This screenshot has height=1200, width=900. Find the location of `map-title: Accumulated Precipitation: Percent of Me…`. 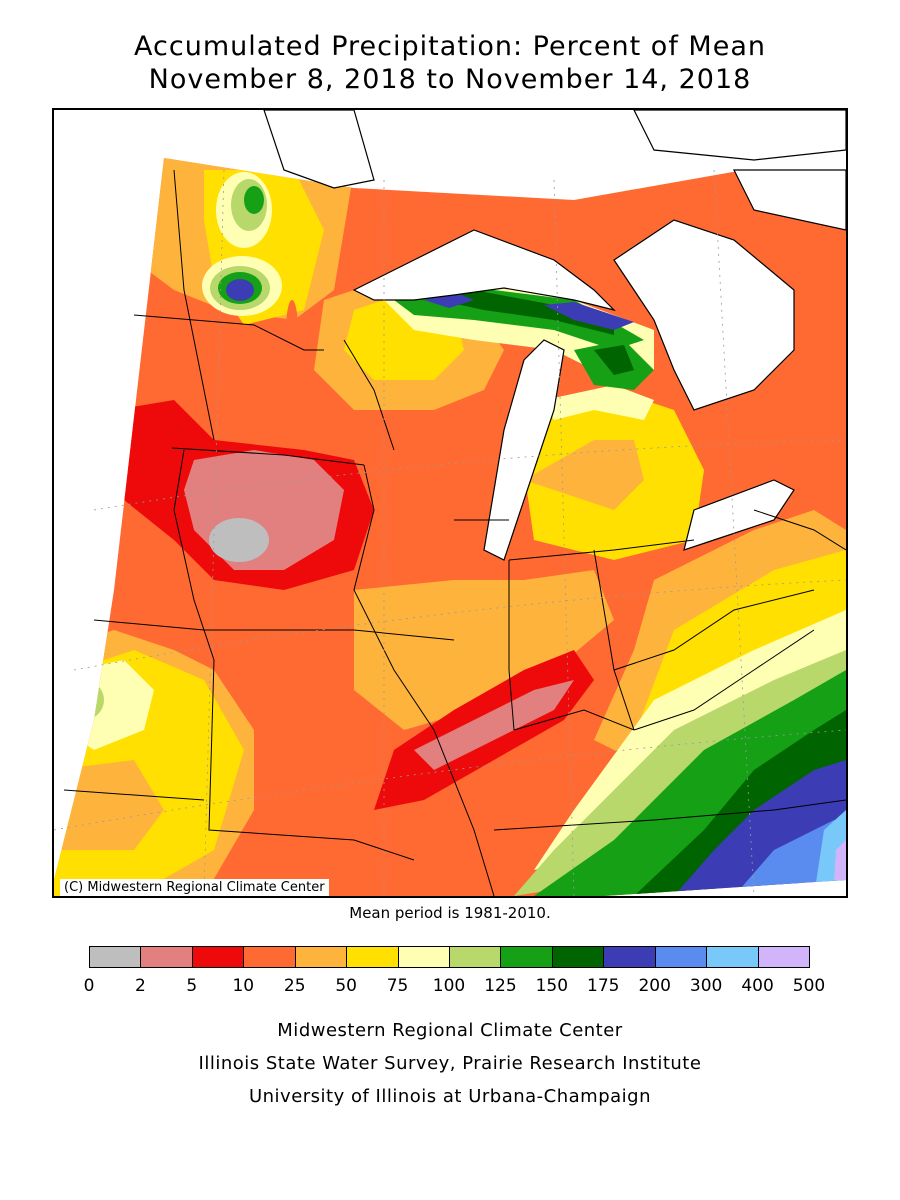

map-title: Accumulated Precipitation: Percent of Me… is located at coordinates (450, 46).